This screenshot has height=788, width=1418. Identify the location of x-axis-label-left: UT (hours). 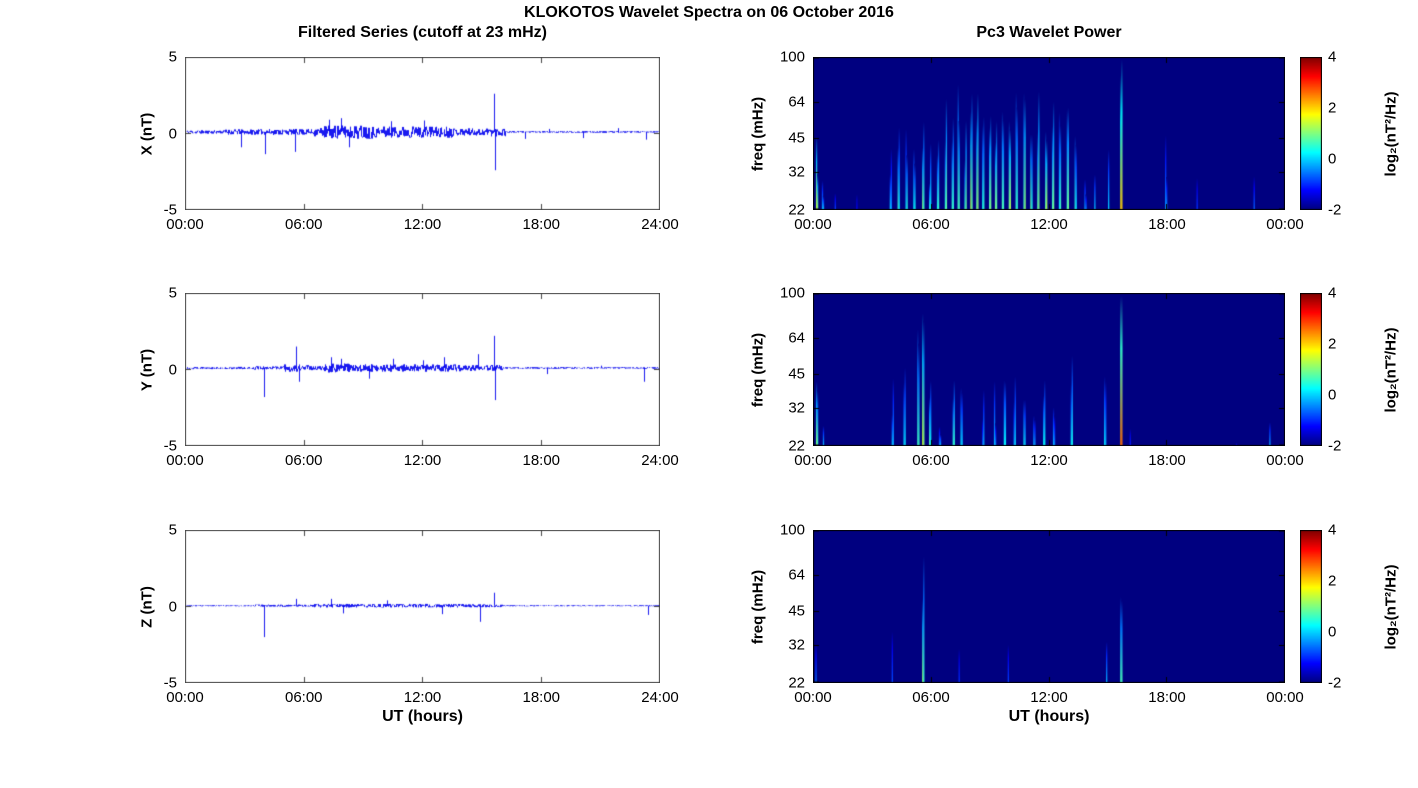
(422, 716).